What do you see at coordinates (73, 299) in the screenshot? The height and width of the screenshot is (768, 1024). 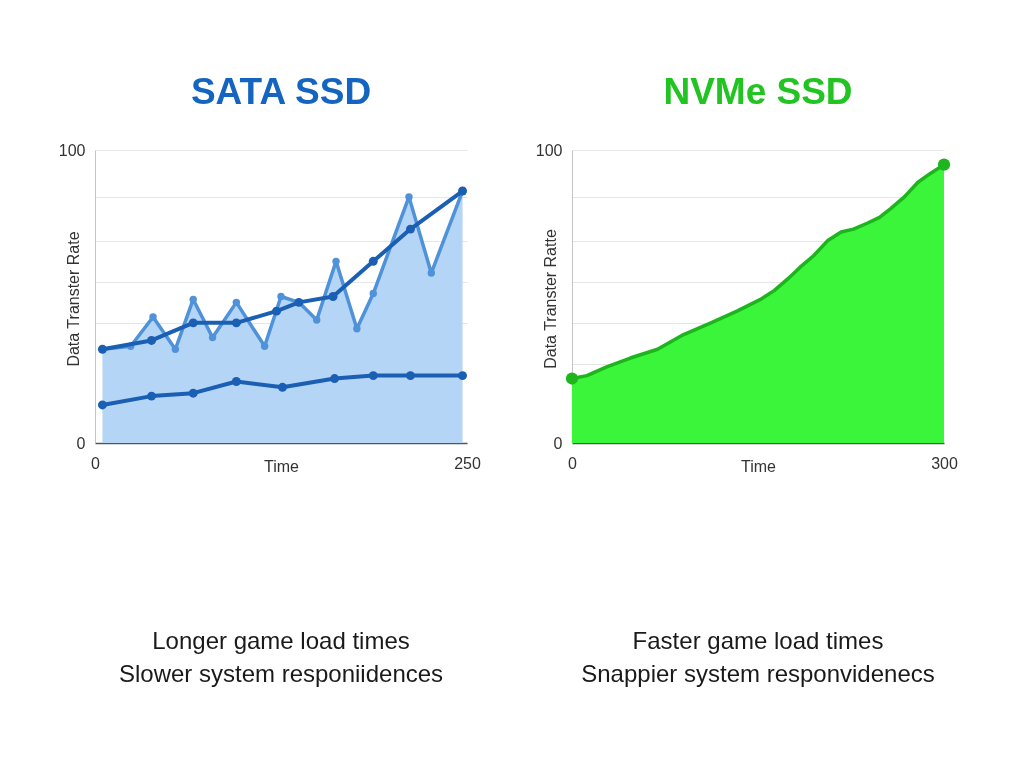 I see `y-axis-title: Data Transter Rate` at bounding box center [73, 299].